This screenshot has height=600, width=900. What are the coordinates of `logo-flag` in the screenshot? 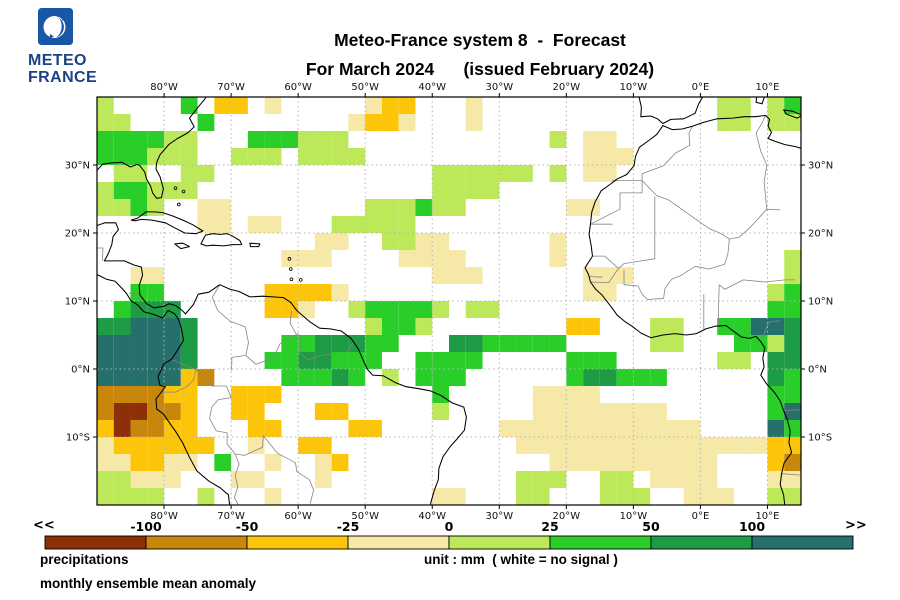 It's located at (55, 26).